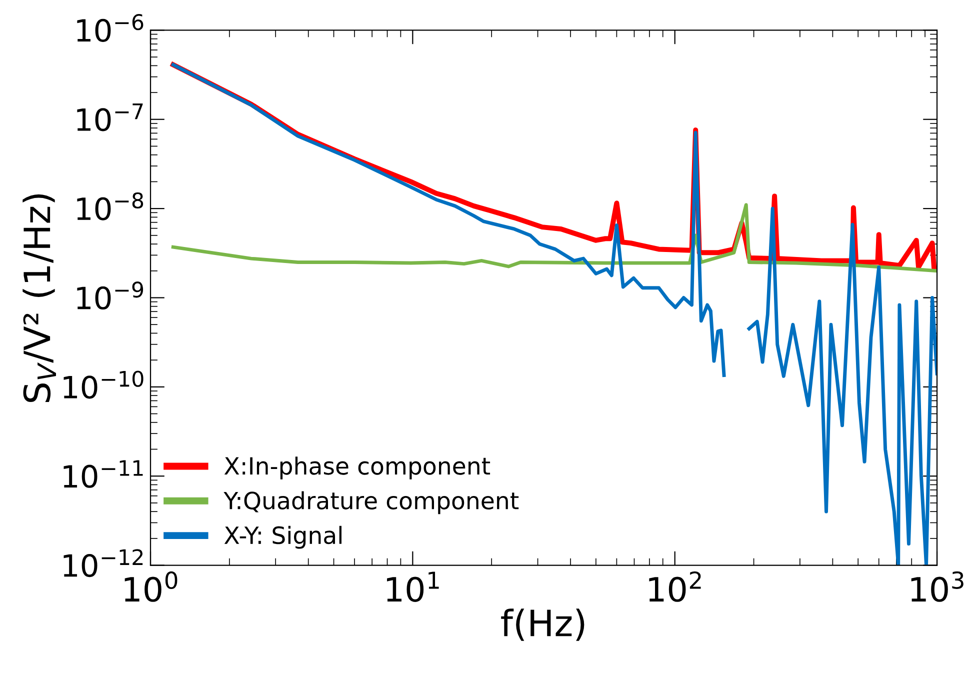 Image resolution: width=971 pixels, height=686 pixels. What do you see at coordinates (110, 28) in the screenshot?
I see `y-tick-label: 10$^{−6}$` at bounding box center [110, 28].